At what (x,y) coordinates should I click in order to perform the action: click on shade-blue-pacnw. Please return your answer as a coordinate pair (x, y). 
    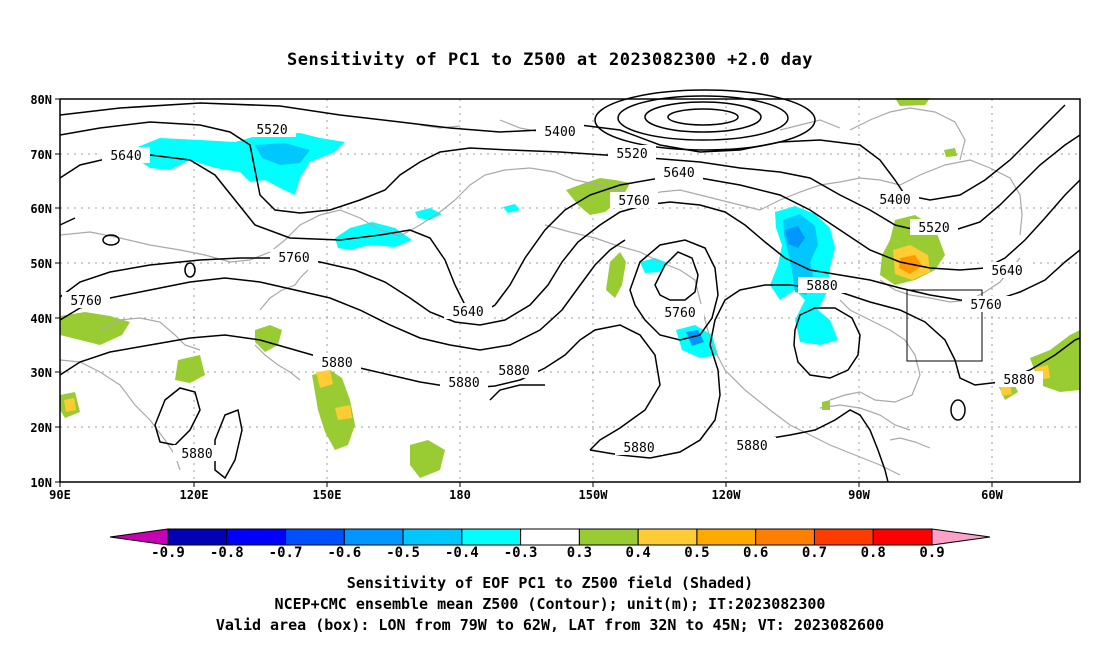
    Looking at the image, I should click on (695, 338).